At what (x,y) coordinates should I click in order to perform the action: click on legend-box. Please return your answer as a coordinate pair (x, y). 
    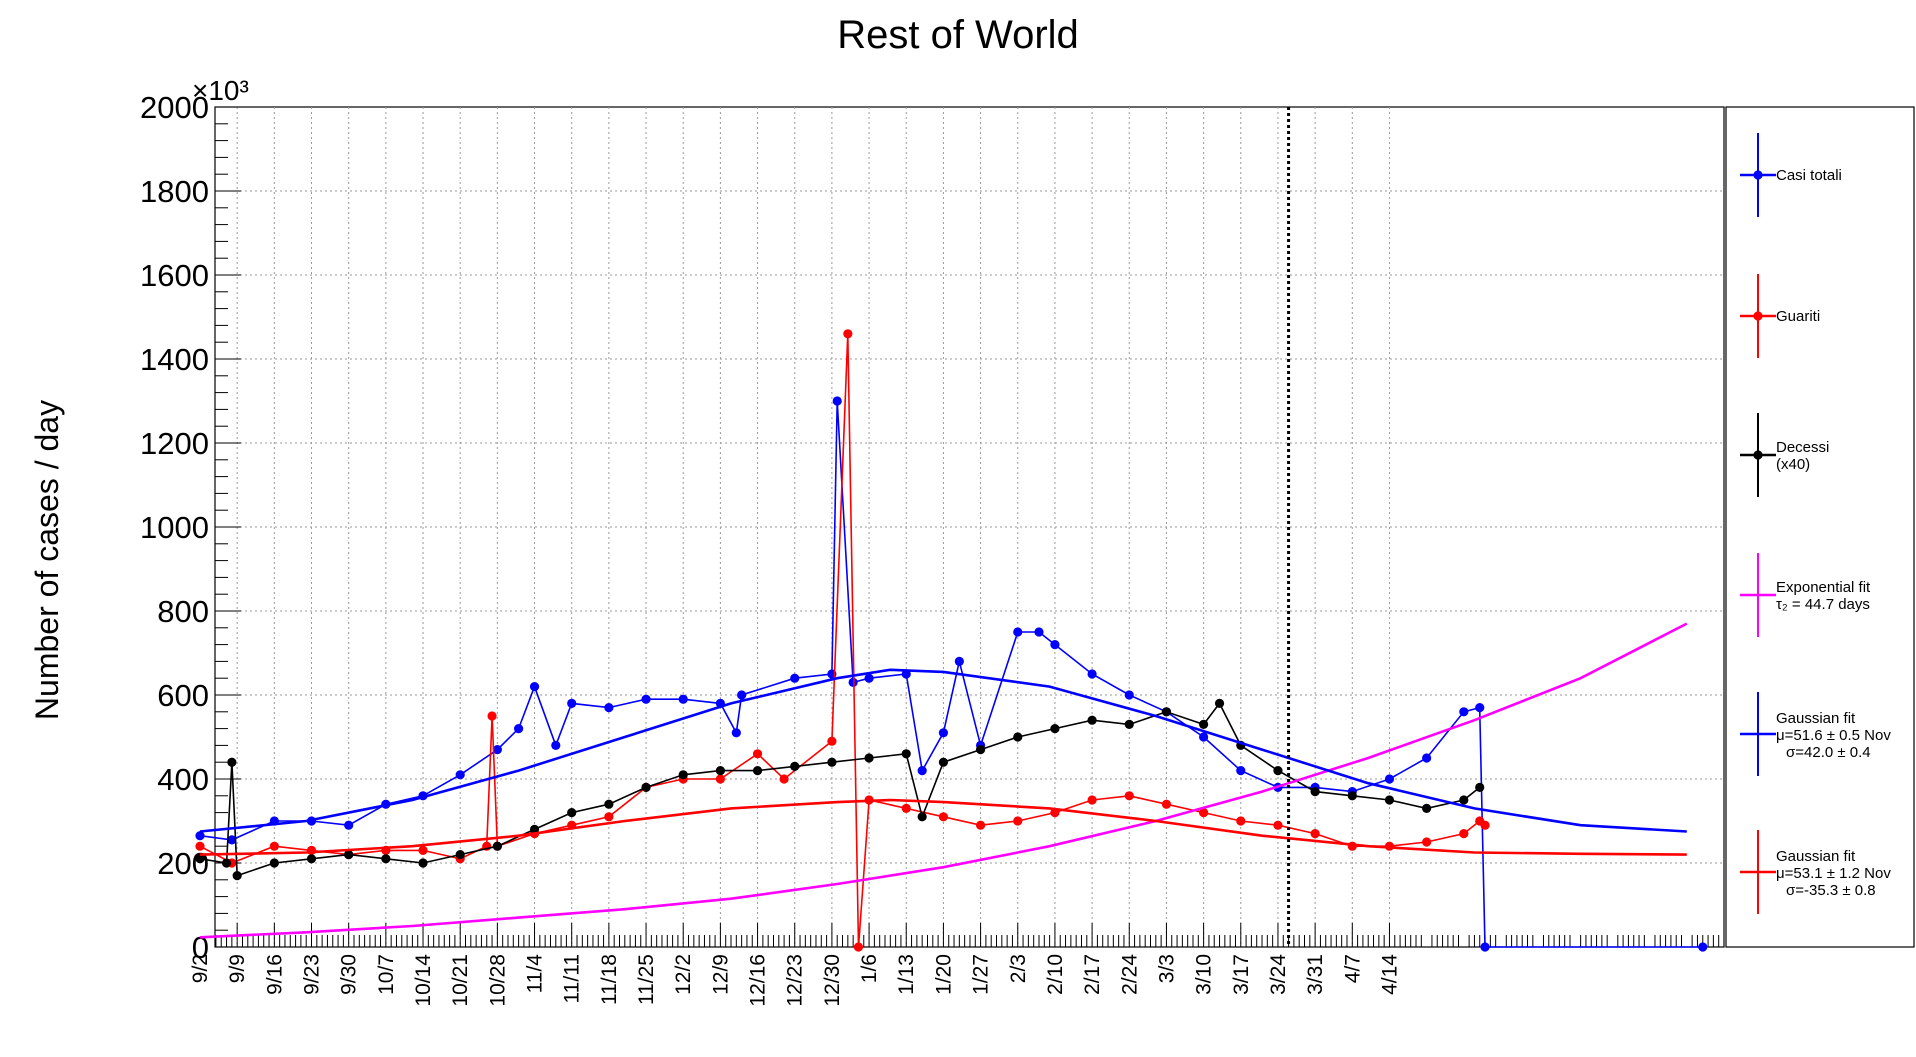
    Looking at the image, I should click on (1820, 527).